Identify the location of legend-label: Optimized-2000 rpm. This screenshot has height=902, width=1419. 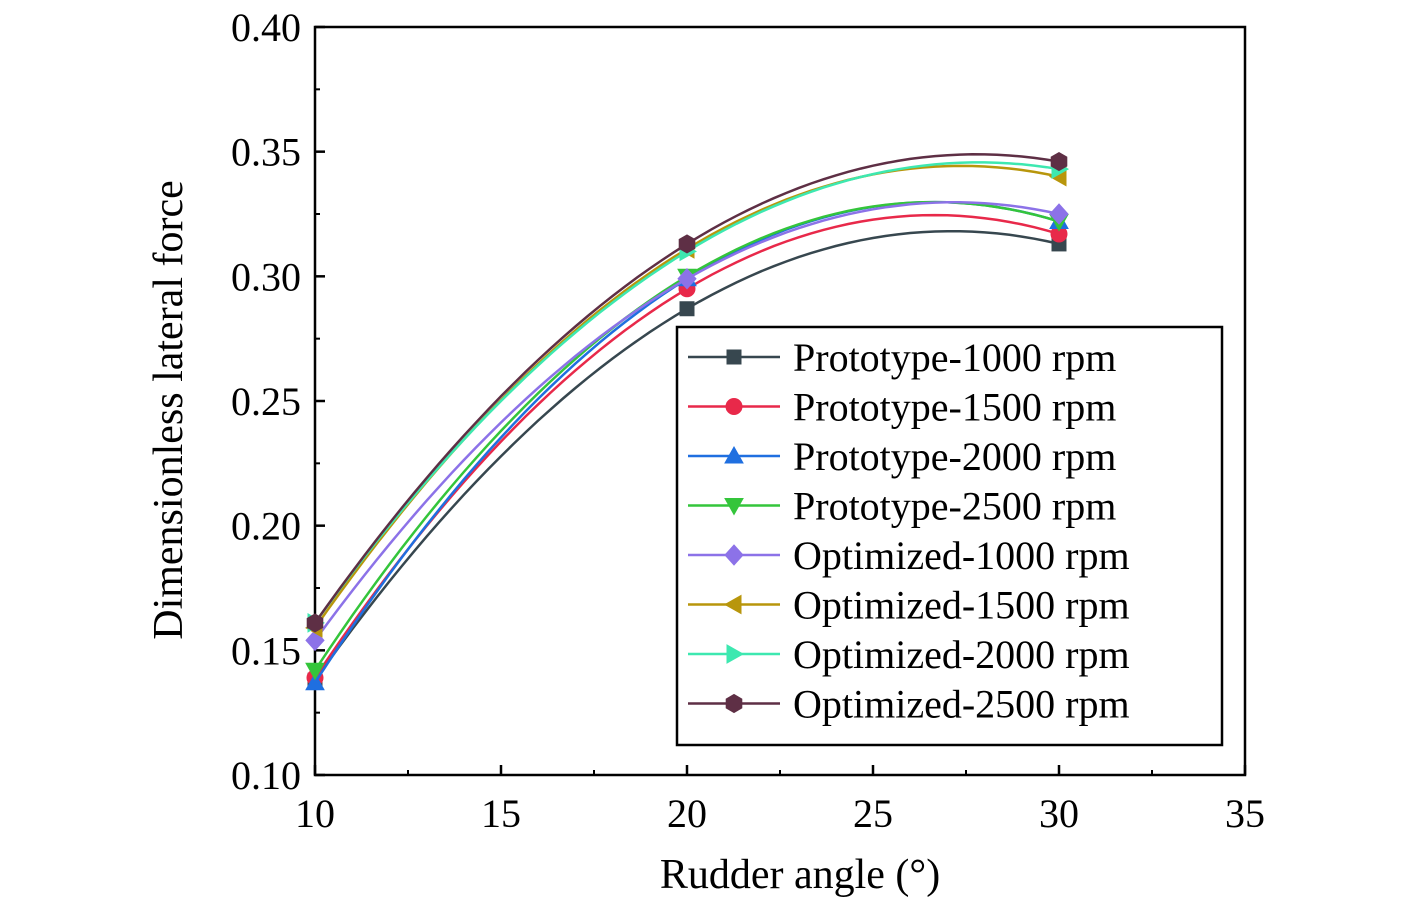
(961, 654).